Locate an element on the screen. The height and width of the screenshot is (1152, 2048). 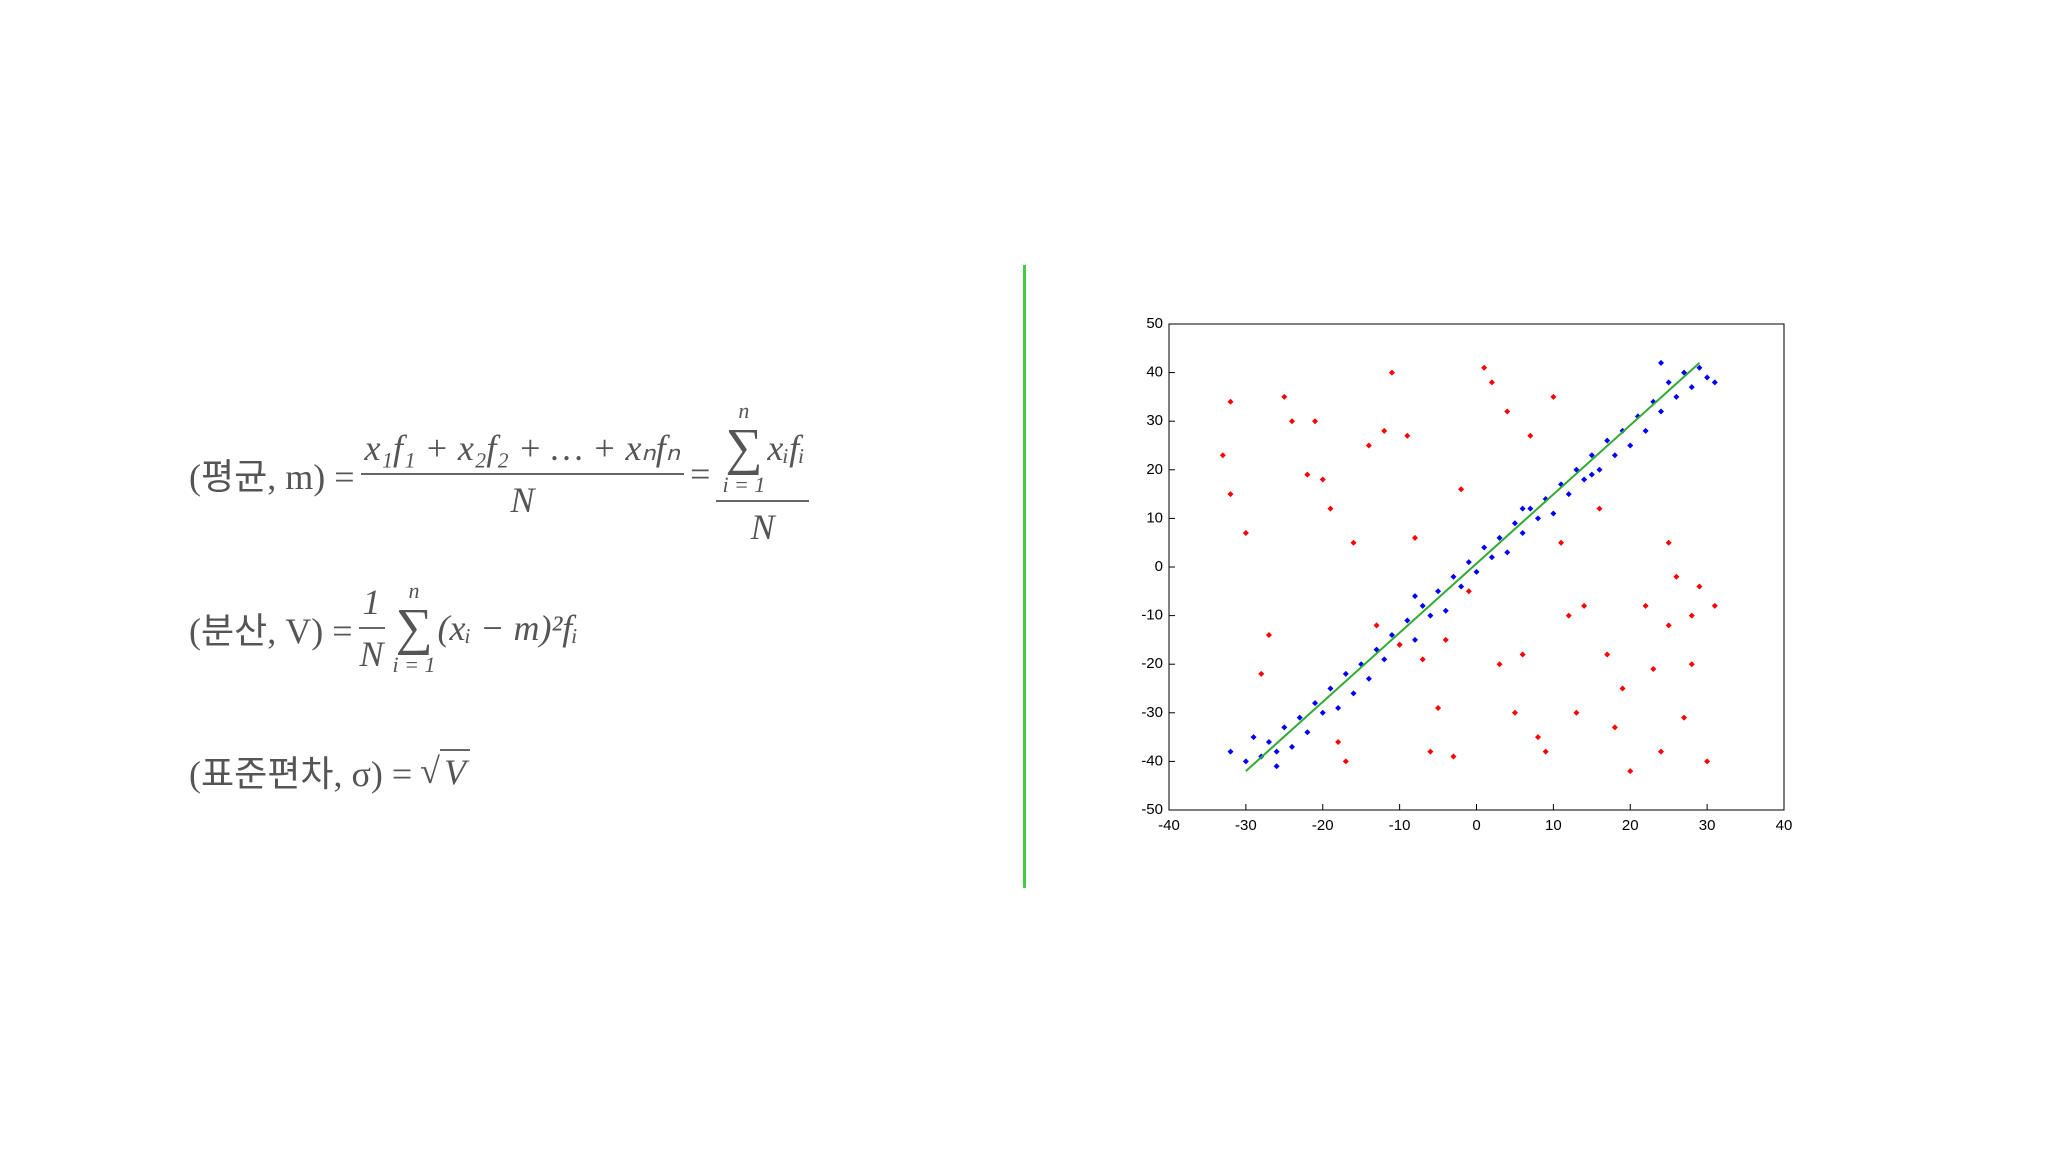
x-tick-label: 40 is located at coordinates (1784, 825).